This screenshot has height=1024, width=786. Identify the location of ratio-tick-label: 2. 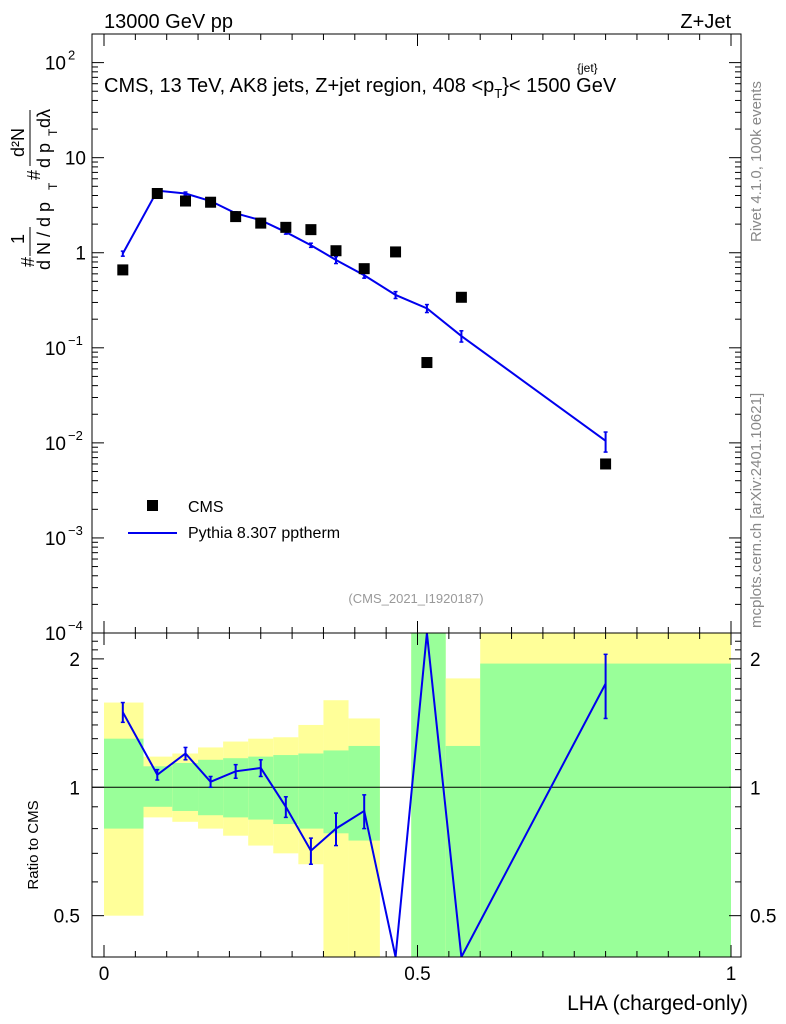
(74, 660).